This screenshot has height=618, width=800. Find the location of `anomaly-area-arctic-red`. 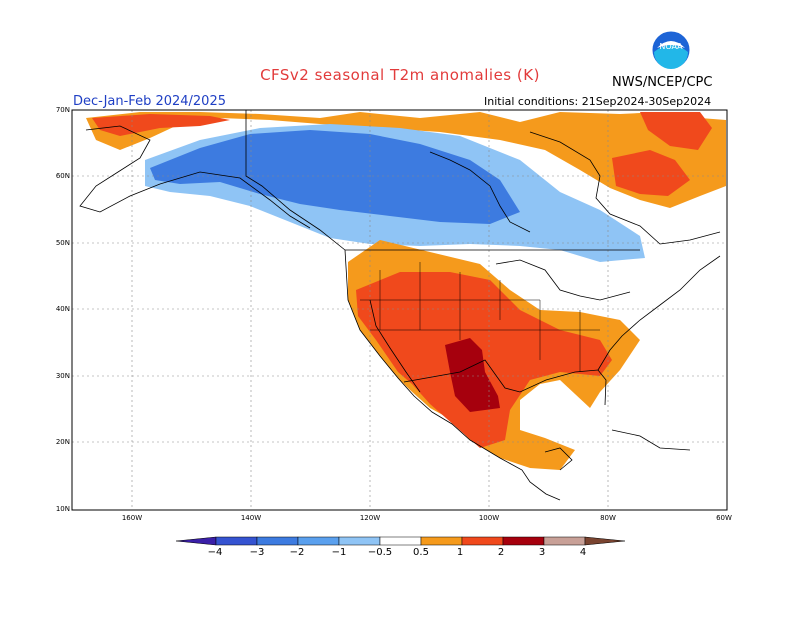

anomaly-area-arctic-red is located at coordinates (161, 125).